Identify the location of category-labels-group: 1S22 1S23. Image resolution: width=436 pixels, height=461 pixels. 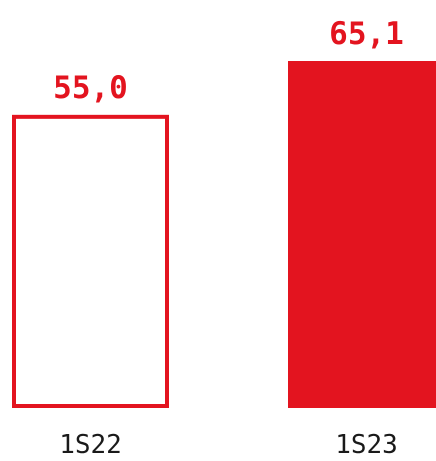
(228, 445).